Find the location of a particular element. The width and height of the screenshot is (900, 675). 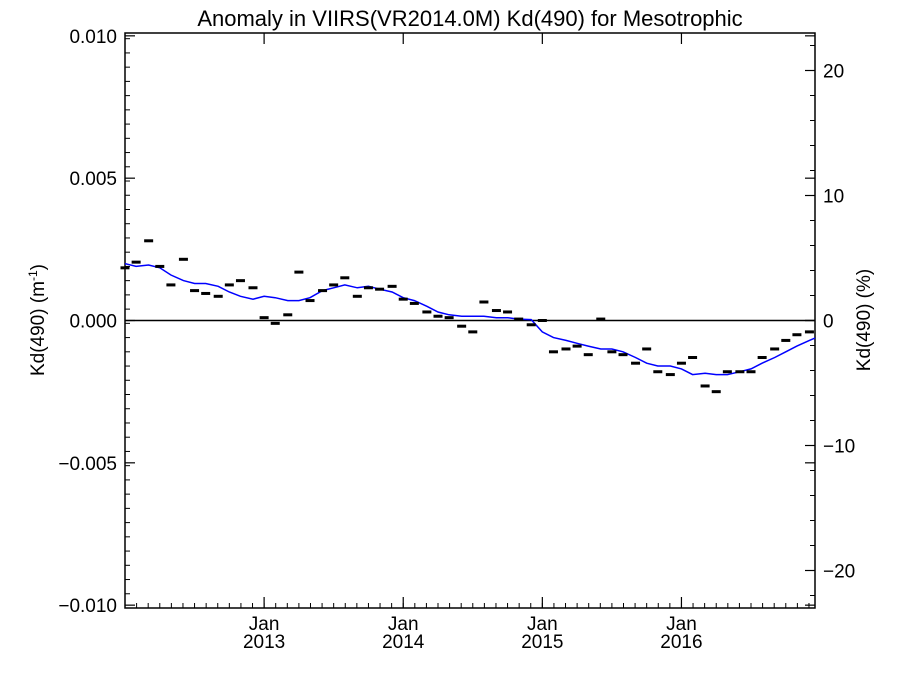

y-axis-left-title: Kd(490) (m-1) is located at coordinates (37, 320).